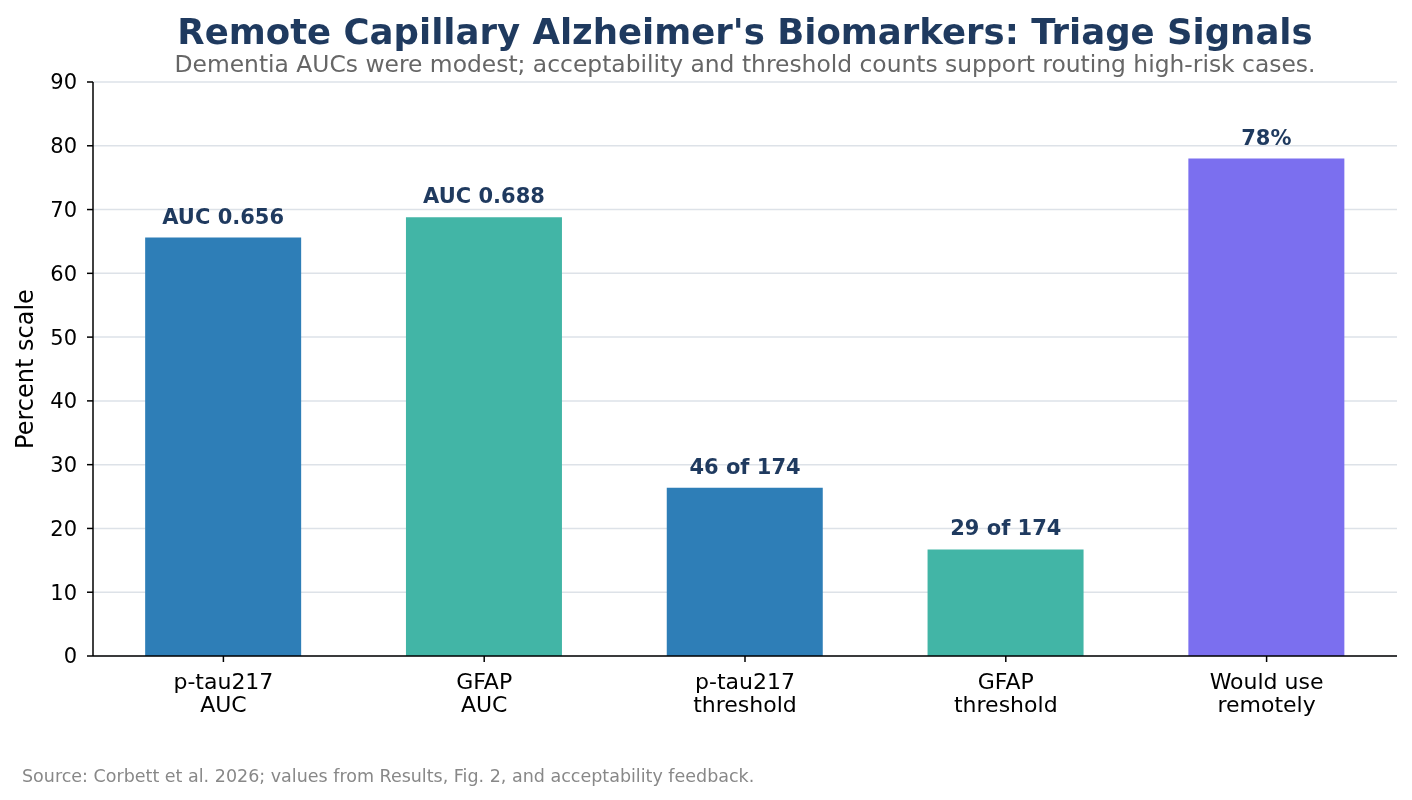 The width and height of the screenshot is (1412, 800). I want to click on annotation: 29 of 174, so click(1006, 528).